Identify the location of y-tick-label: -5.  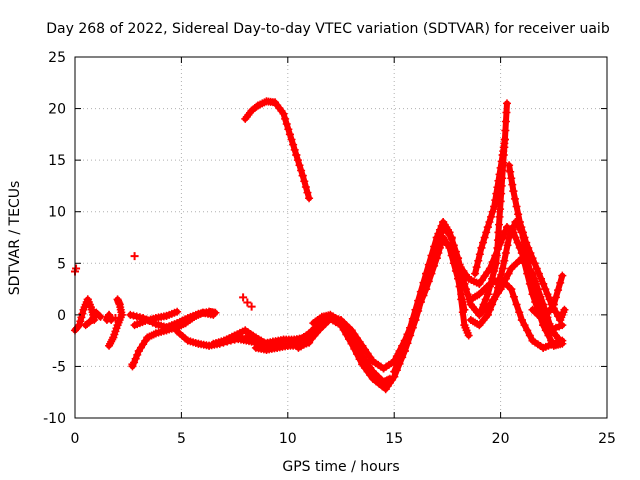
(59, 367).